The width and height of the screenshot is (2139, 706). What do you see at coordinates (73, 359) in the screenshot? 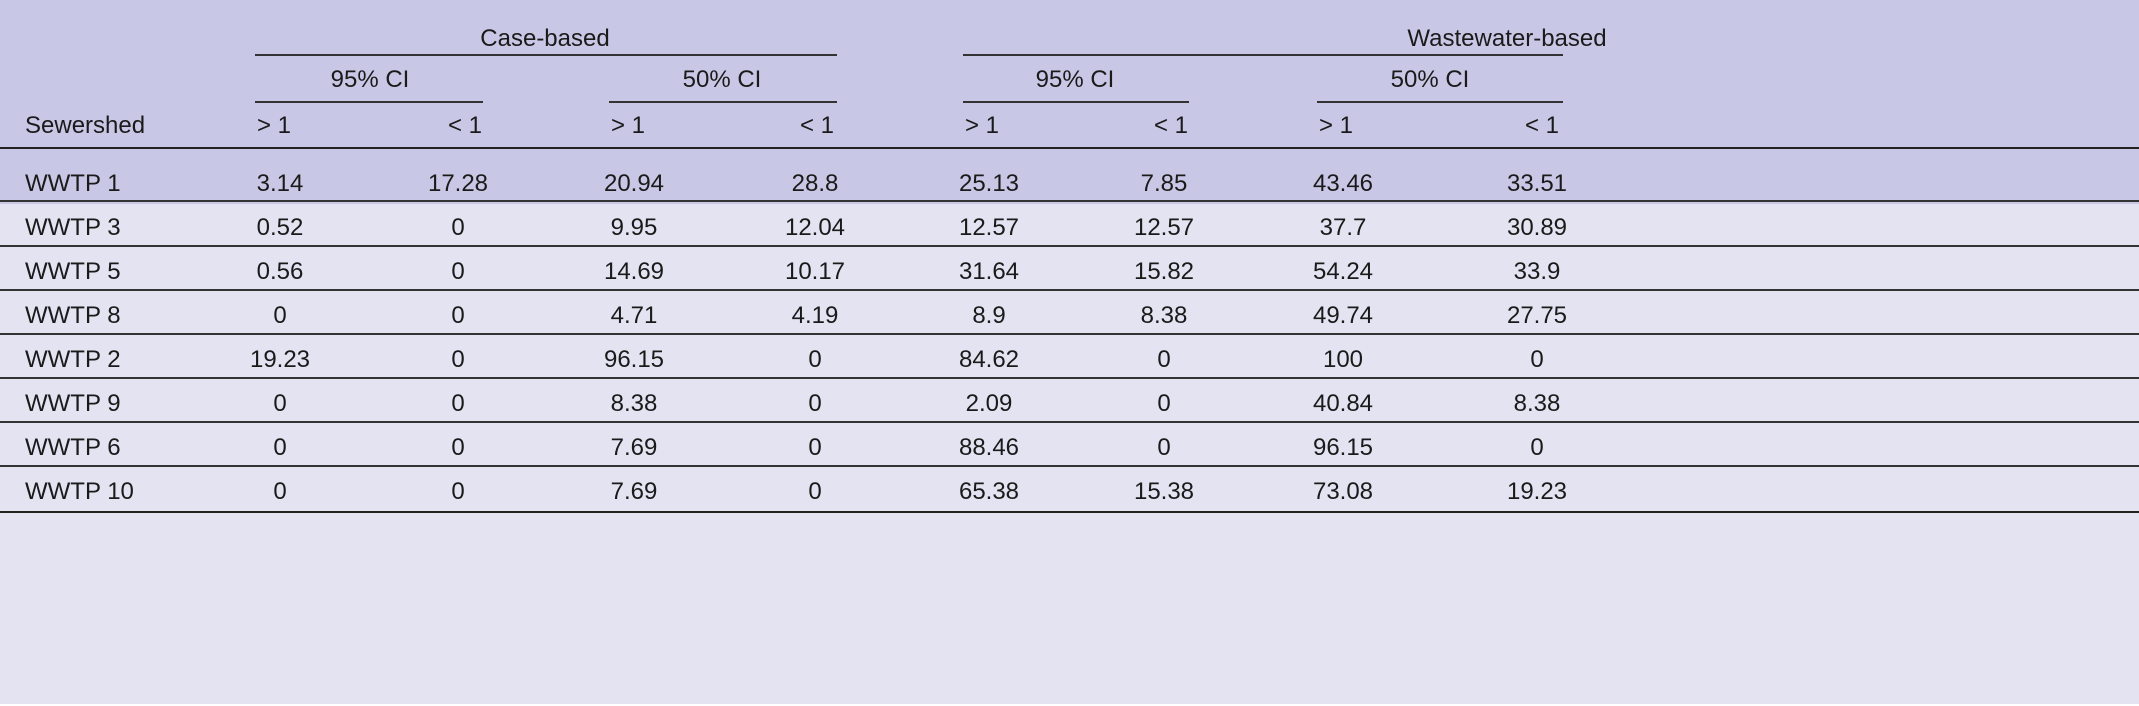
I see `row-label: WWTP 2` at bounding box center [73, 359].